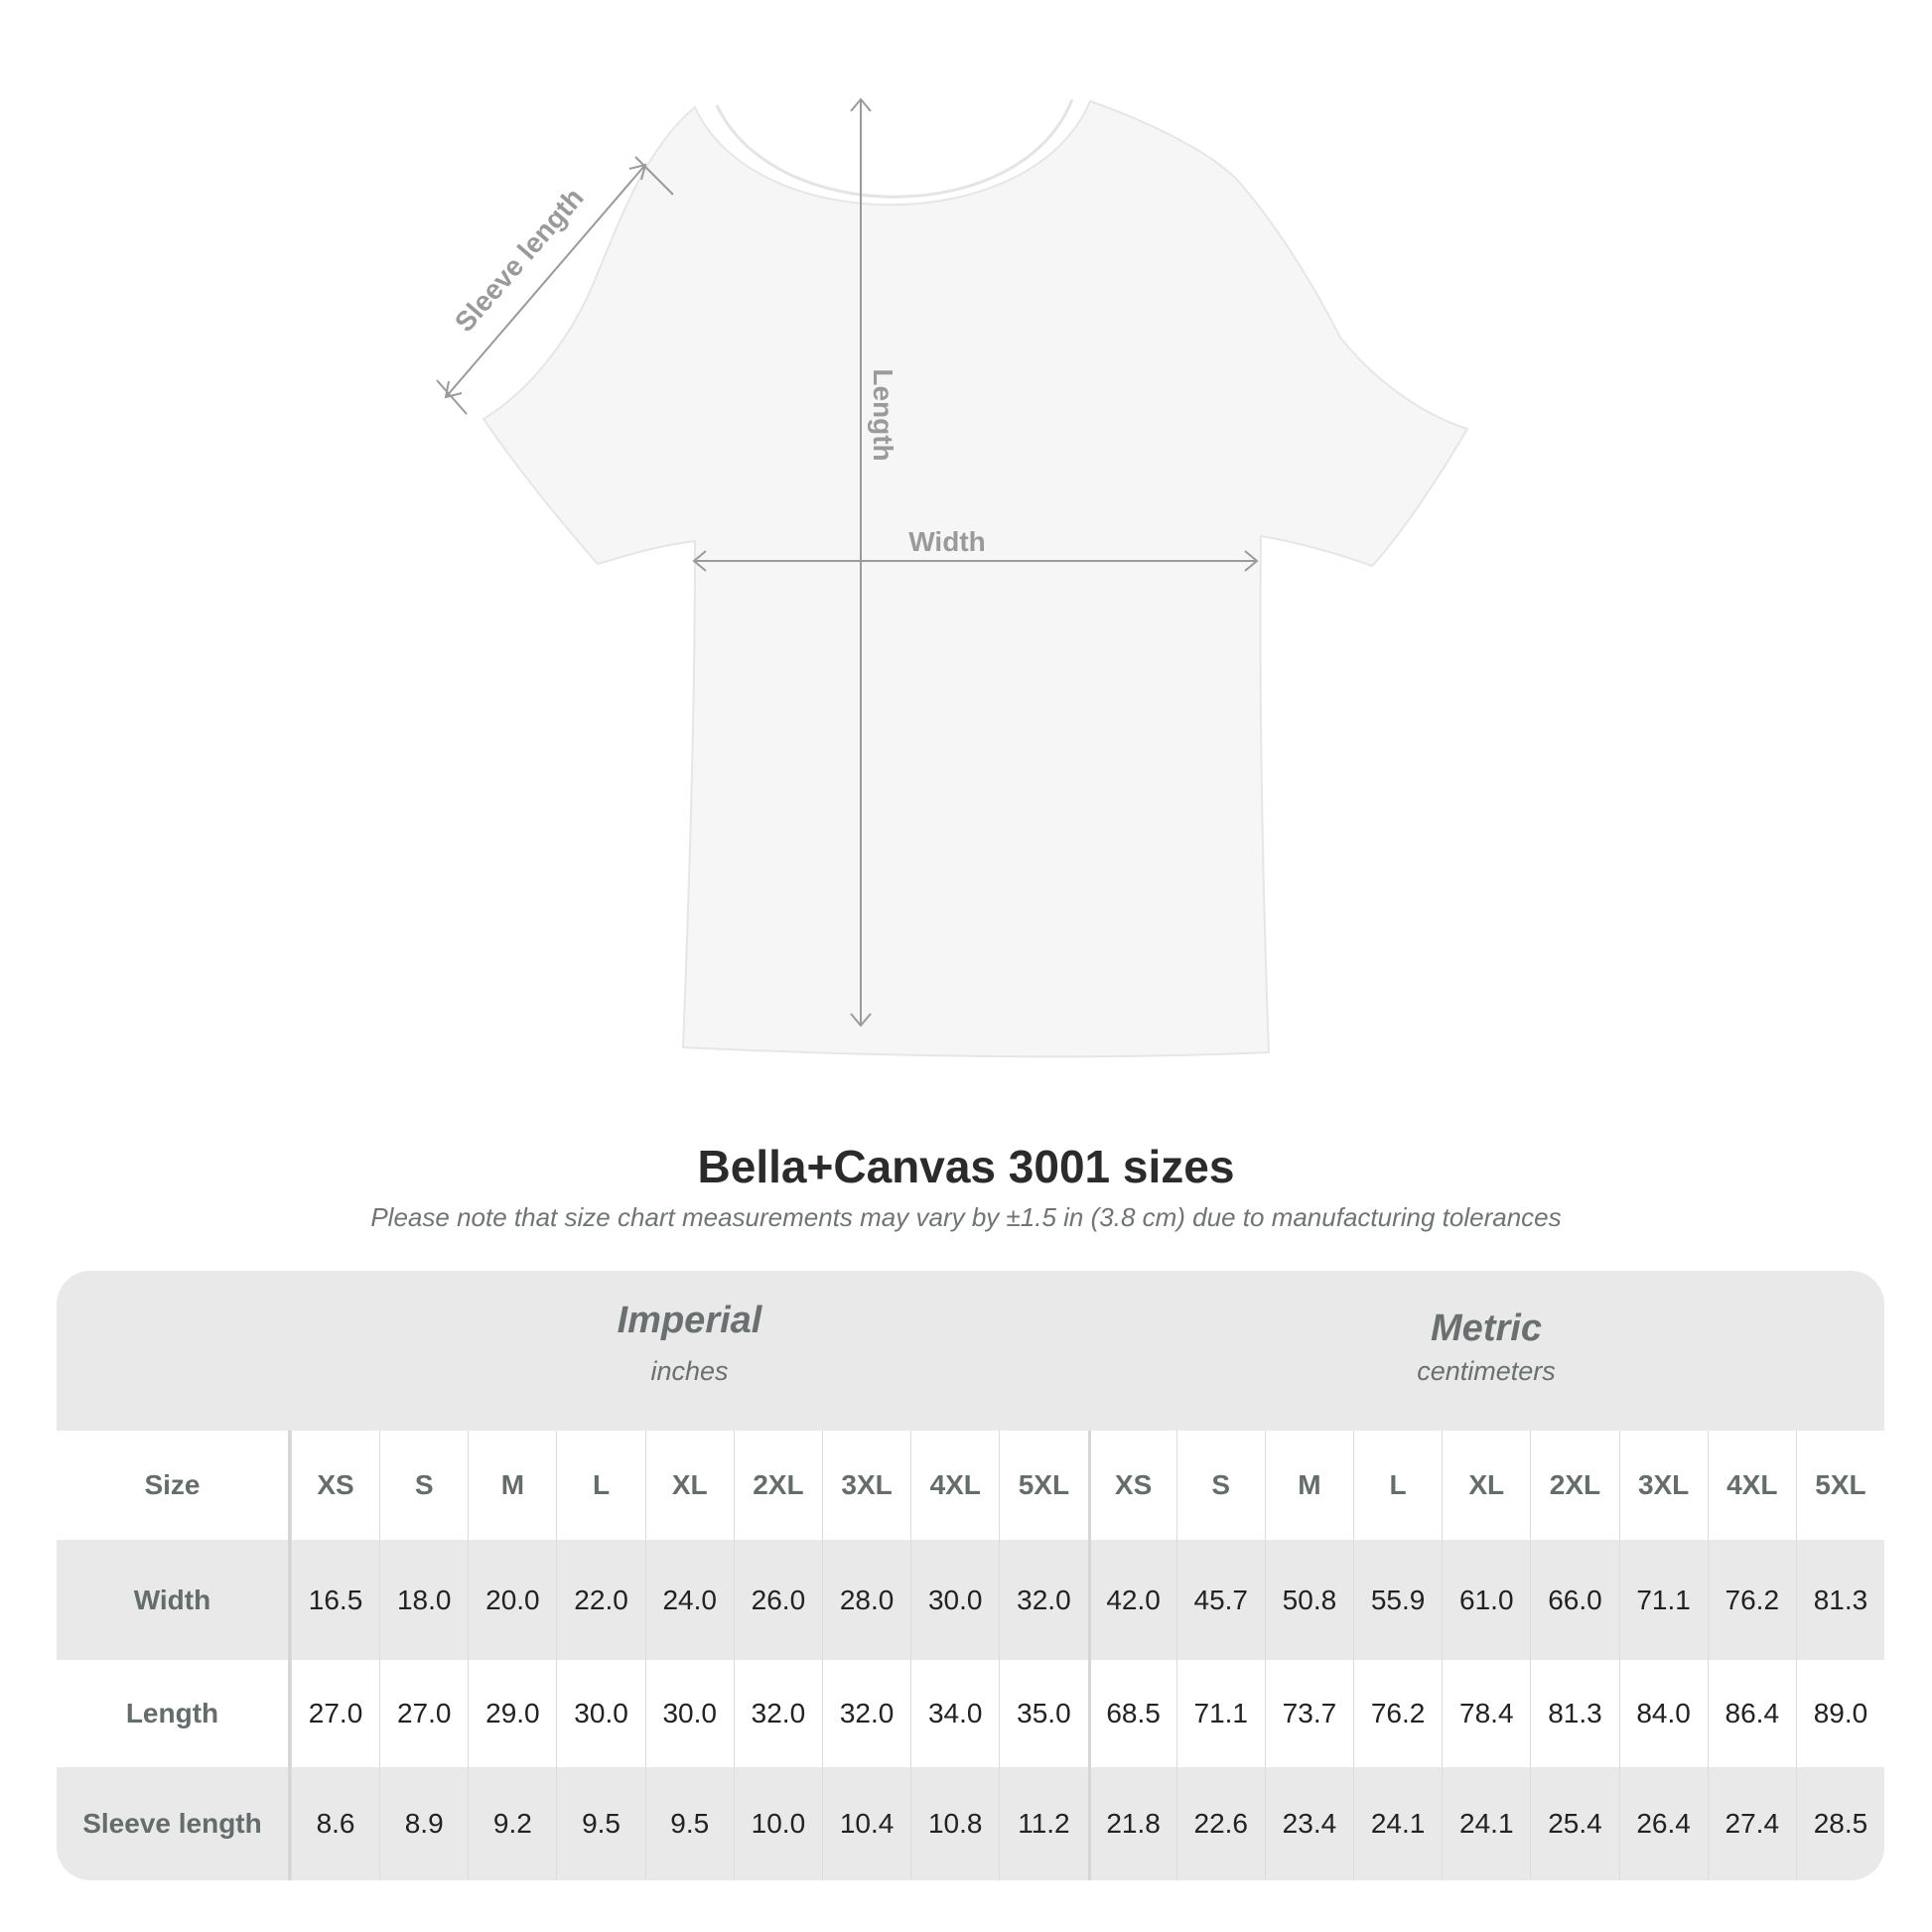 Image resolution: width=1932 pixels, height=1932 pixels. What do you see at coordinates (1308, 1714) in the screenshot?
I see `table-cell: 73.7` at bounding box center [1308, 1714].